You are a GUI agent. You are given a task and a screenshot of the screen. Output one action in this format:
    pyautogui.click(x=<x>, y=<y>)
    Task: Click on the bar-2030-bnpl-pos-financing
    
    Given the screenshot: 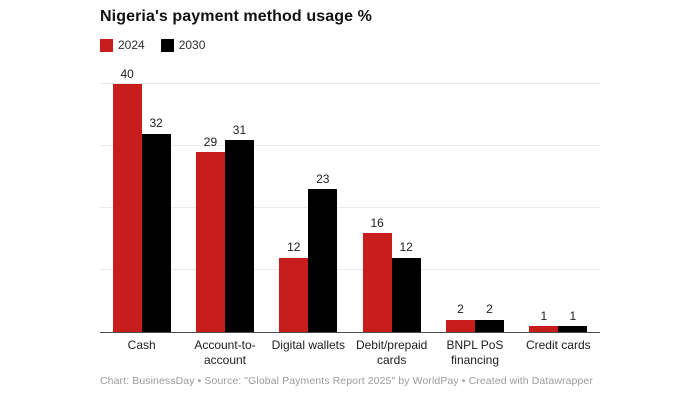 What is the action you would take?
    pyautogui.click(x=489, y=325)
    